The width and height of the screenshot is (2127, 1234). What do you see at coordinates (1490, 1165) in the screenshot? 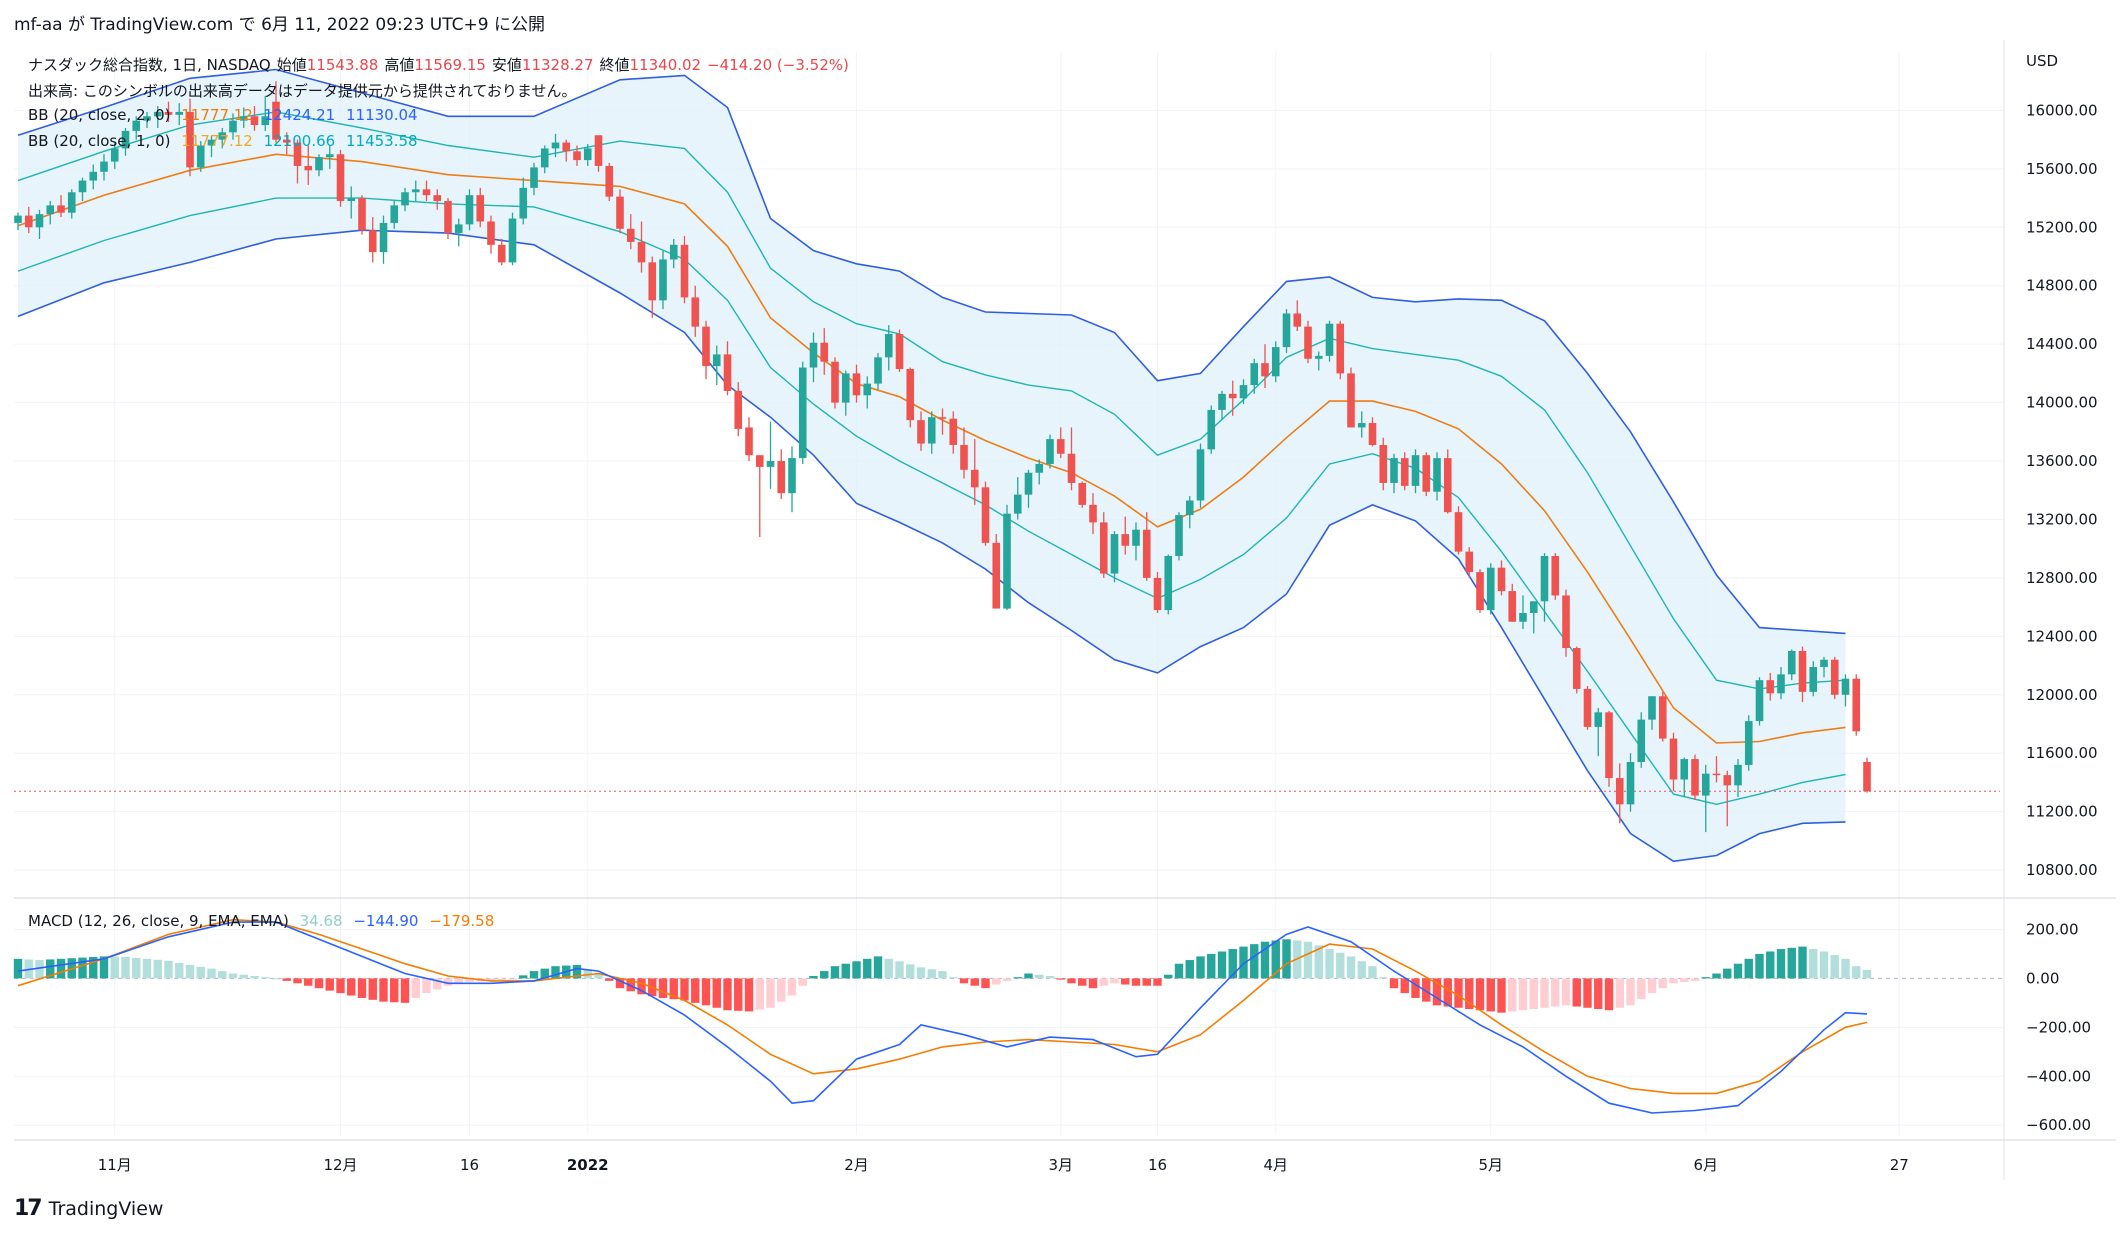
I see `time-tick-label: 5月` at bounding box center [1490, 1165].